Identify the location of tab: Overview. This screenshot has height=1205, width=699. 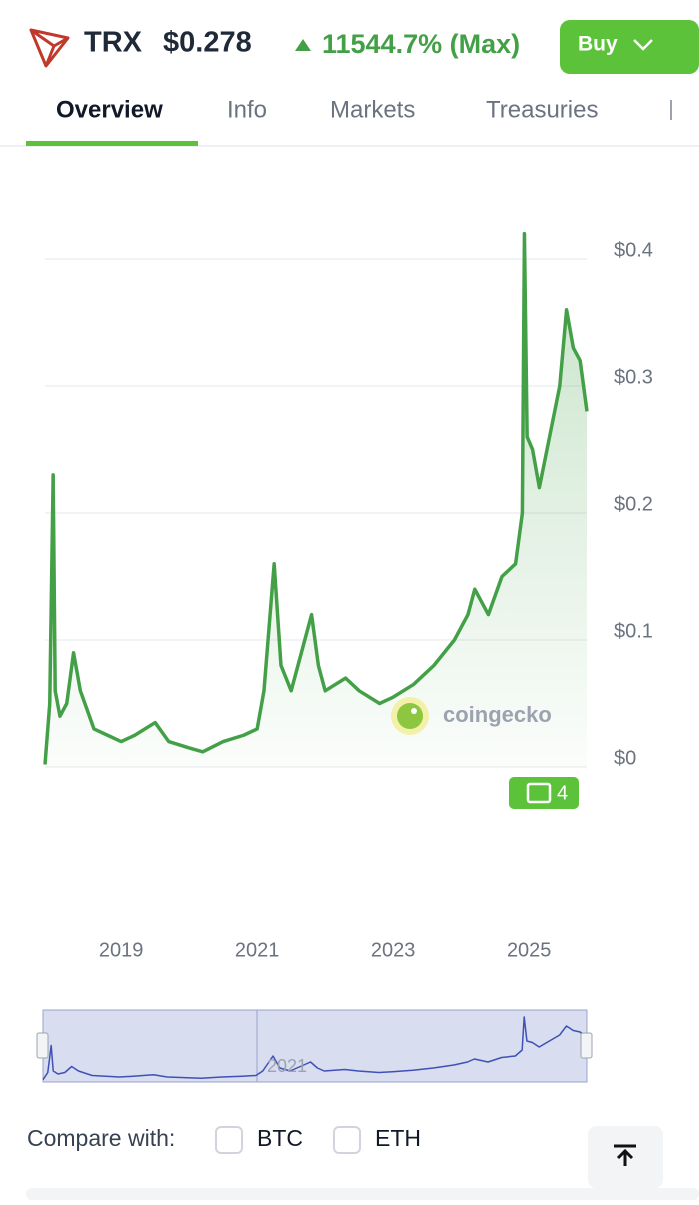
(109, 109).